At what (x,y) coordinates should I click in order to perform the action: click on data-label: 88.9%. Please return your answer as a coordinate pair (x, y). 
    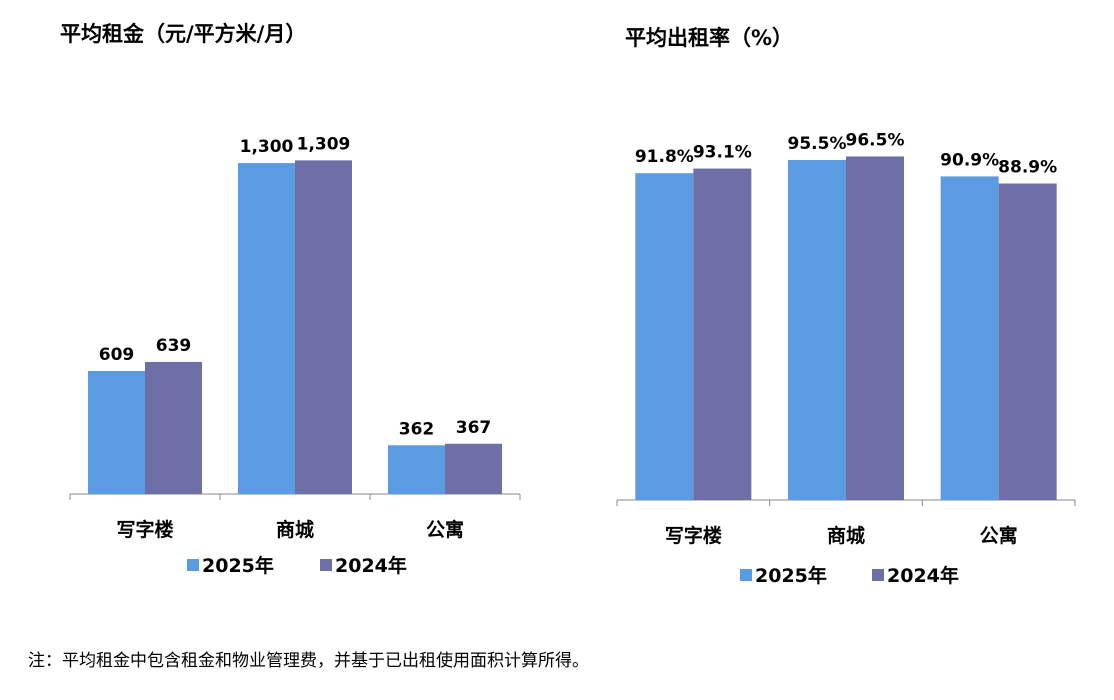
    Looking at the image, I should click on (1027, 168).